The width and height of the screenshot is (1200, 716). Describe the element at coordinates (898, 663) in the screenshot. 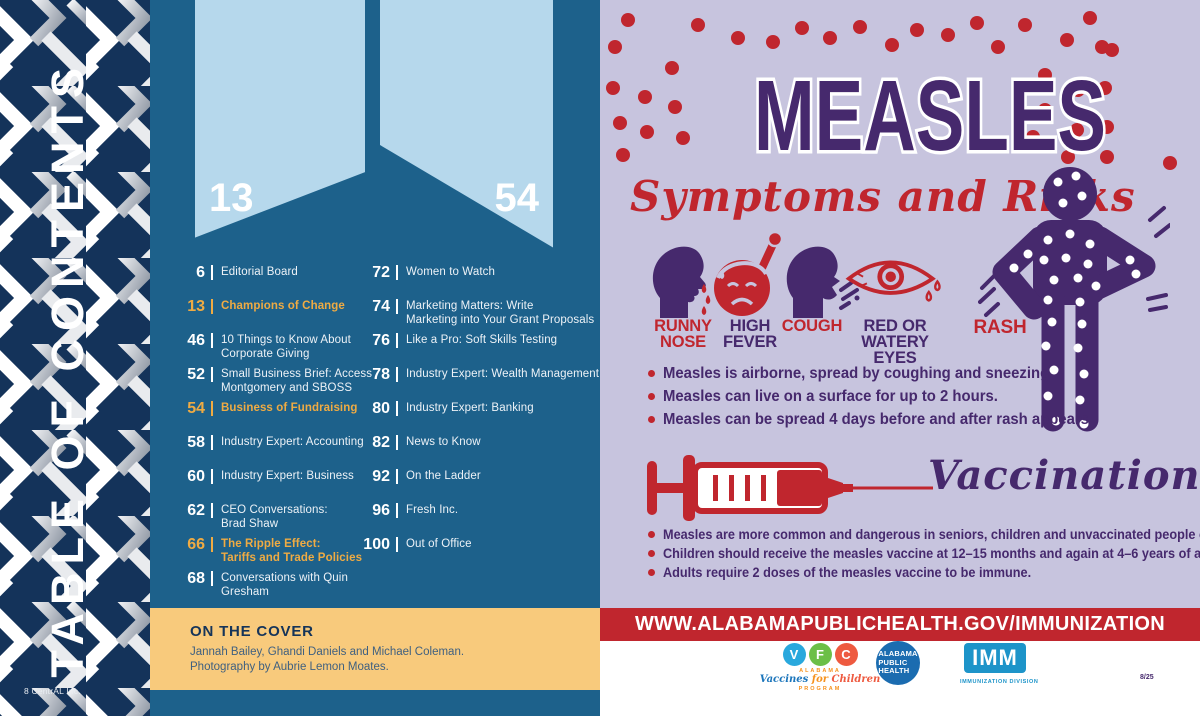

I see `alabama-public-health-logo: ALABAMA PUBLIC HEALTH` at that location.